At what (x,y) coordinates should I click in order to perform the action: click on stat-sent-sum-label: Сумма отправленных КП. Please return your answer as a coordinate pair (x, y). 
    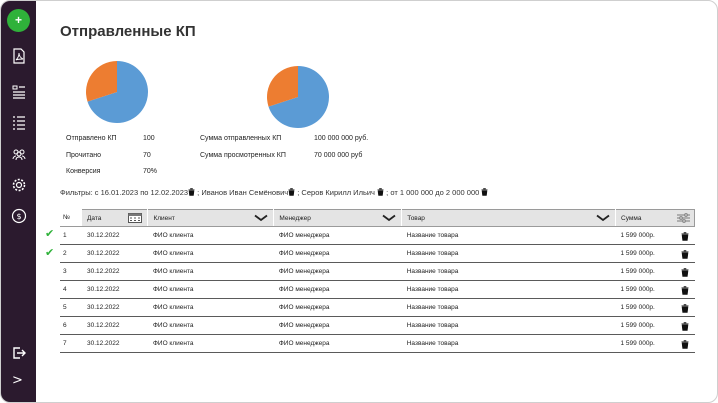
    Looking at the image, I should click on (241, 138).